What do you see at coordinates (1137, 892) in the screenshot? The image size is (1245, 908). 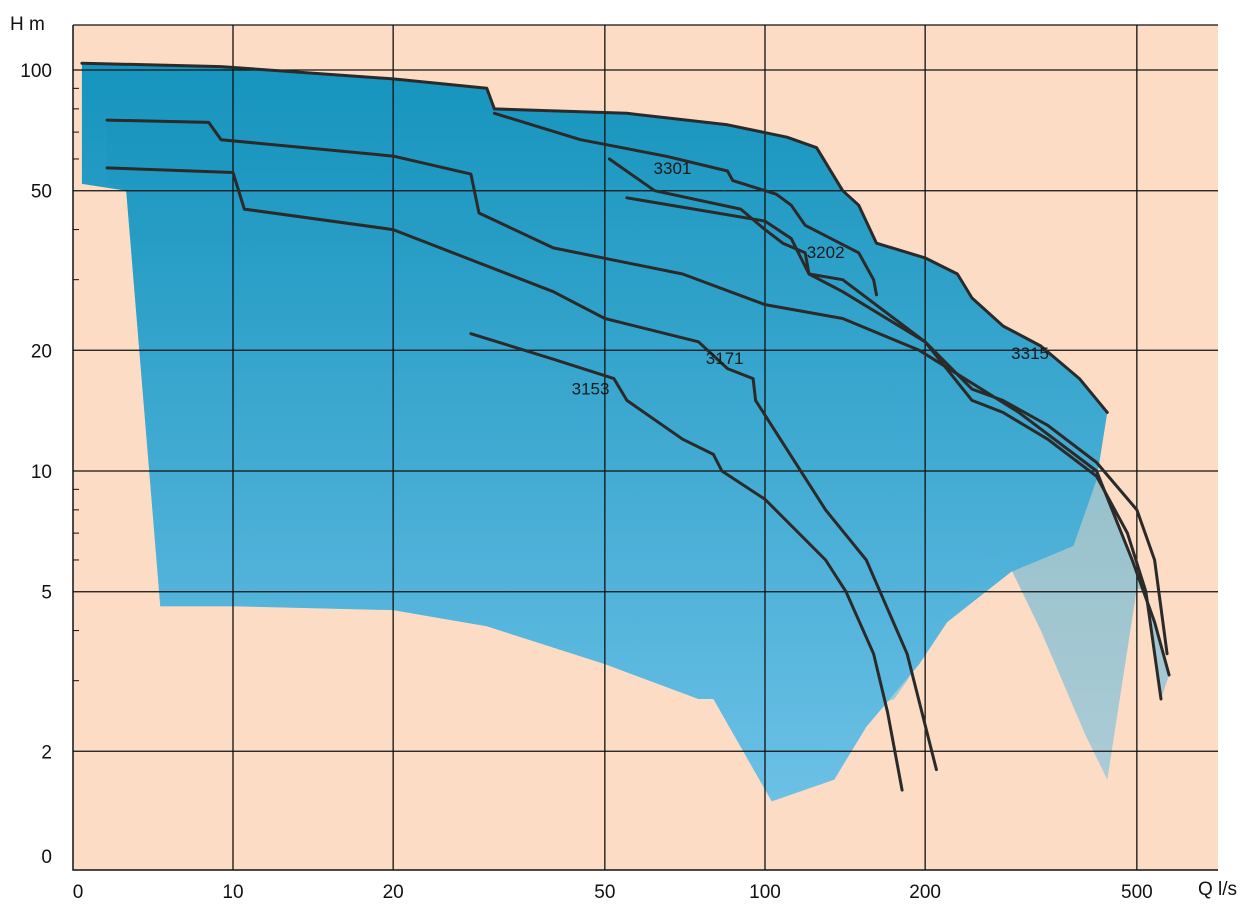 I see `x-tick-label: 500` at bounding box center [1137, 892].